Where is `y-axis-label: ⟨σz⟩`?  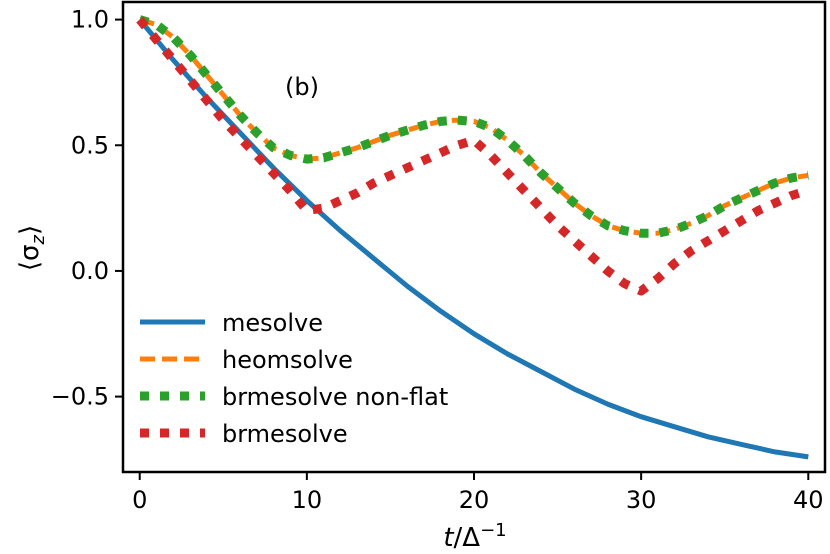
y-axis-label: ⟨σz⟩ is located at coordinates (32, 248).